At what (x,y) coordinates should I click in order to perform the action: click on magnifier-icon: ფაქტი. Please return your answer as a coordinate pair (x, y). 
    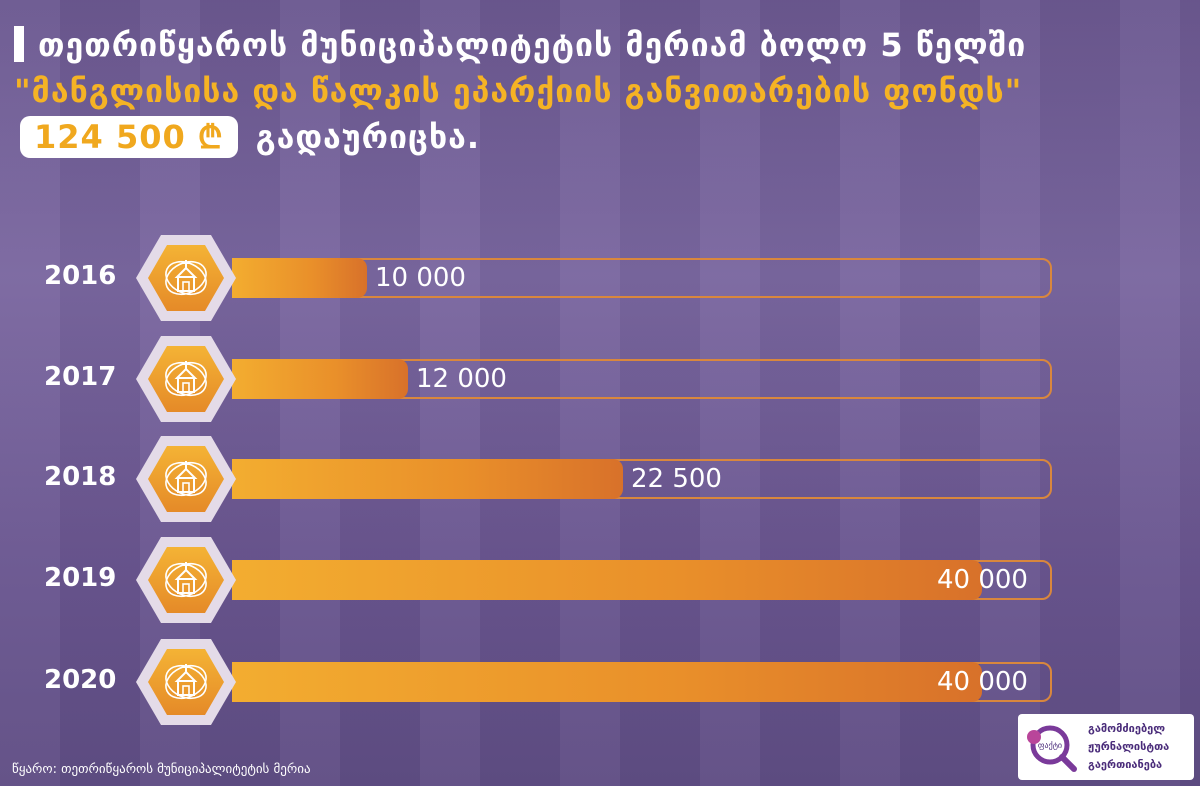
    Looking at the image, I should click on (1052, 748).